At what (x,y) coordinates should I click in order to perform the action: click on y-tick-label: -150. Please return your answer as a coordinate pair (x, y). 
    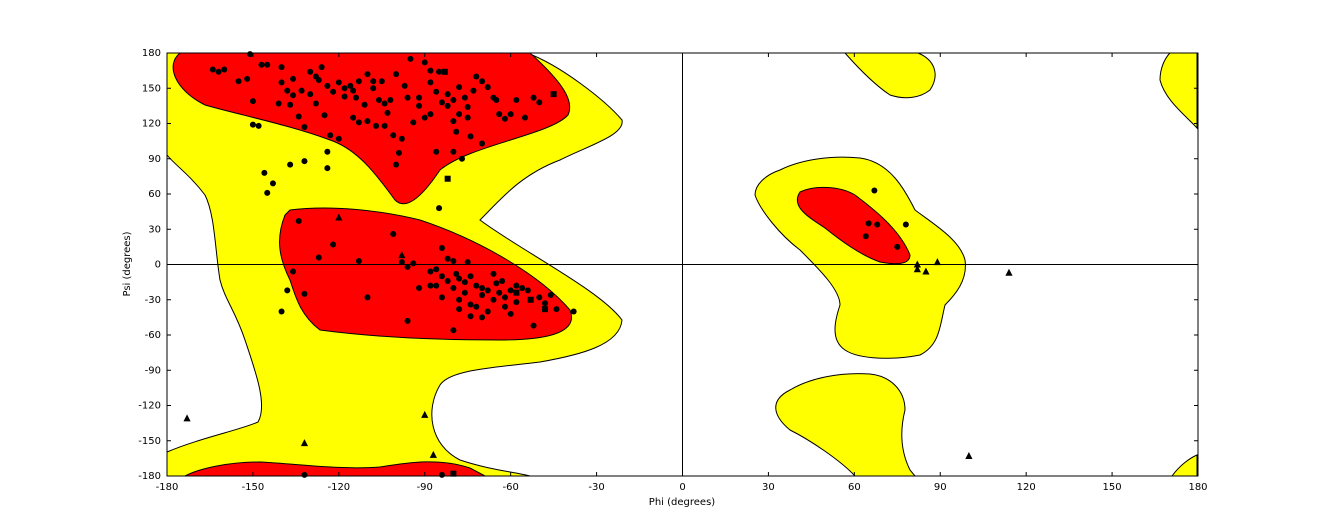
    Looking at the image, I should click on (149, 441).